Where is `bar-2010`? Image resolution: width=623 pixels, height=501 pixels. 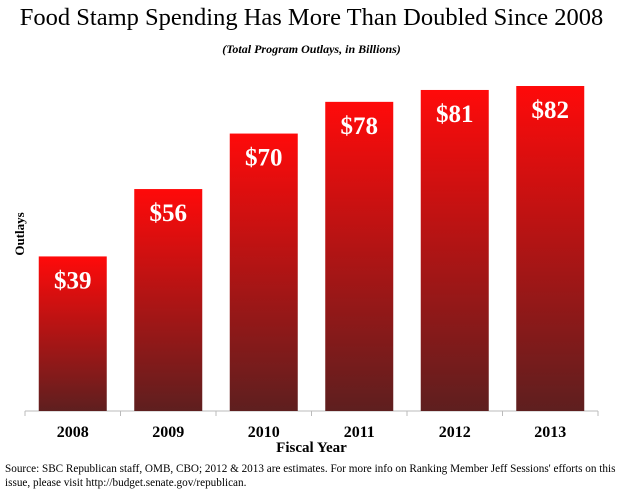
bar-2010 is located at coordinates (263, 272).